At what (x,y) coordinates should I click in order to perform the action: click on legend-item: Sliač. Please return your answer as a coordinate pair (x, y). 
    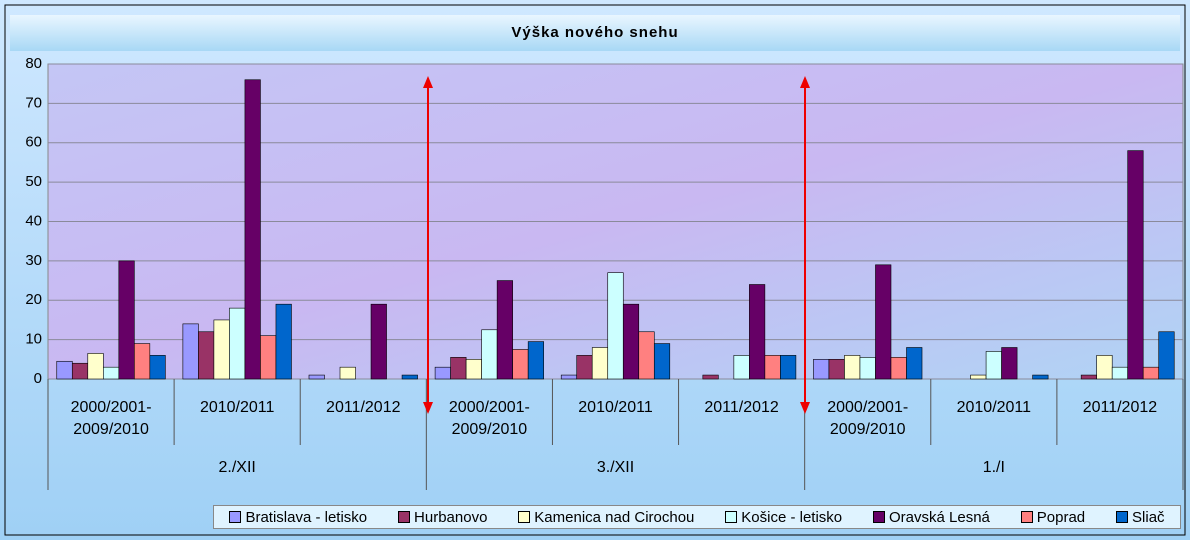
    Looking at the image, I should click on (1140, 517).